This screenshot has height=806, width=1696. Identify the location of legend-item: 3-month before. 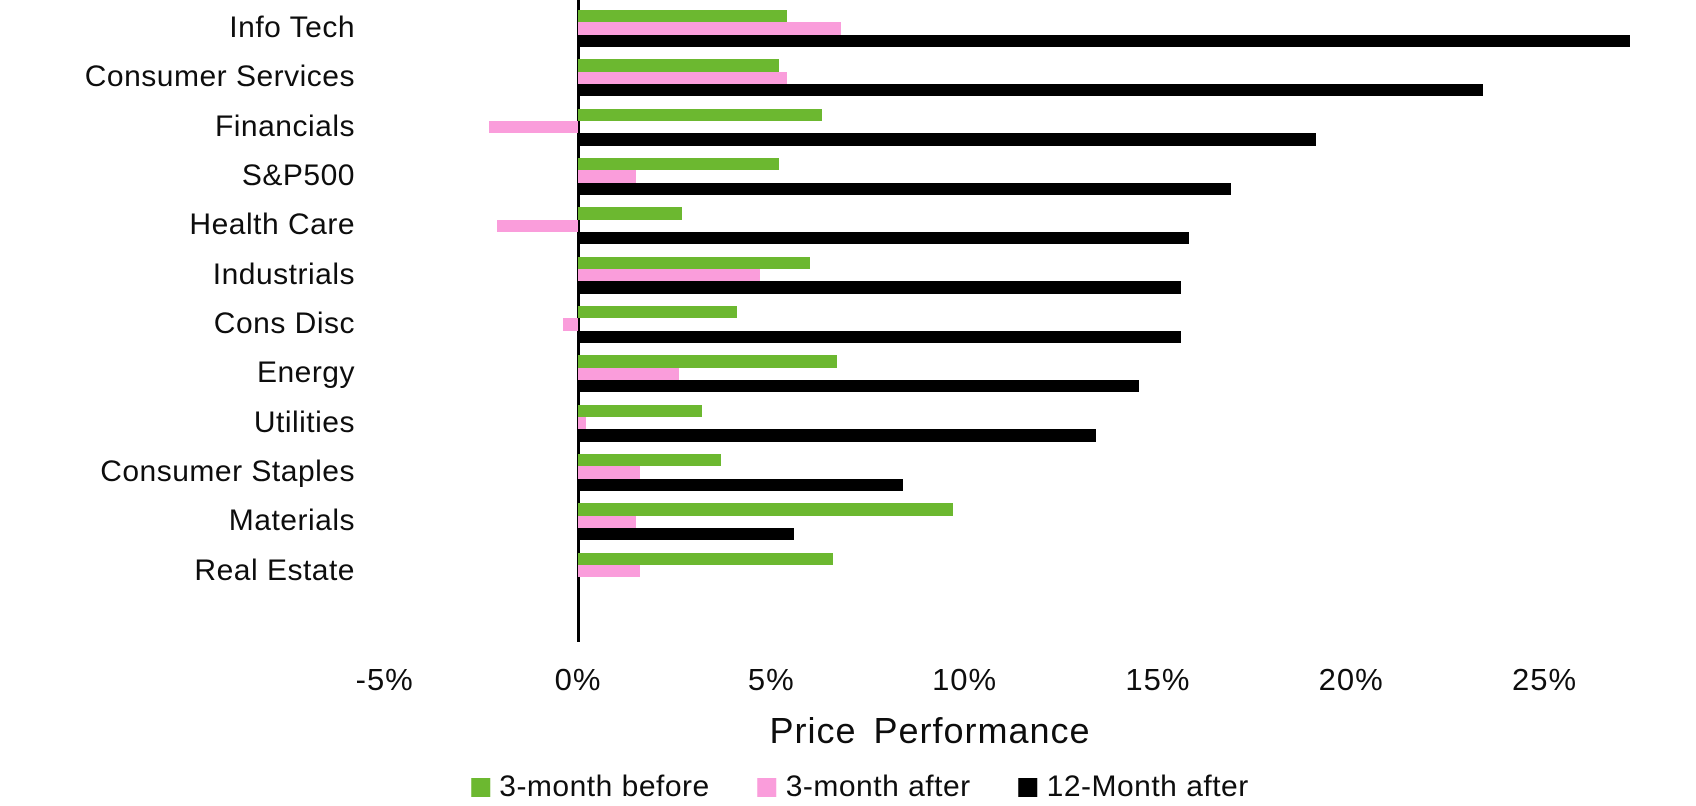
(590, 787).